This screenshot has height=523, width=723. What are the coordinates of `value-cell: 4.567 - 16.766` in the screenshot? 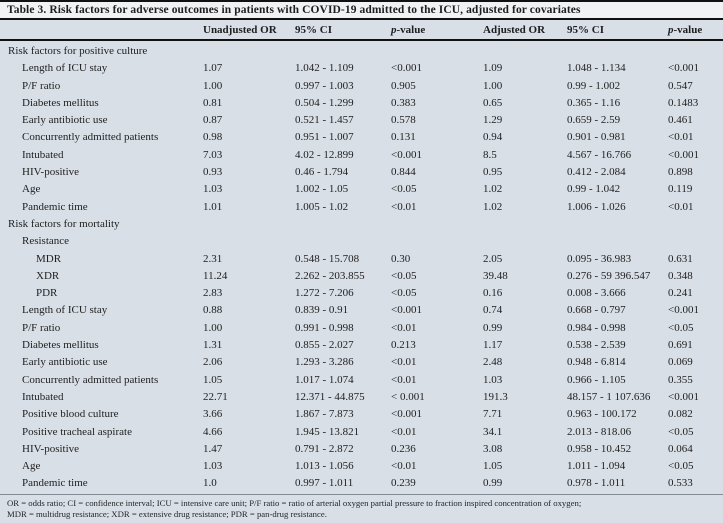 It's located at (599, 154).